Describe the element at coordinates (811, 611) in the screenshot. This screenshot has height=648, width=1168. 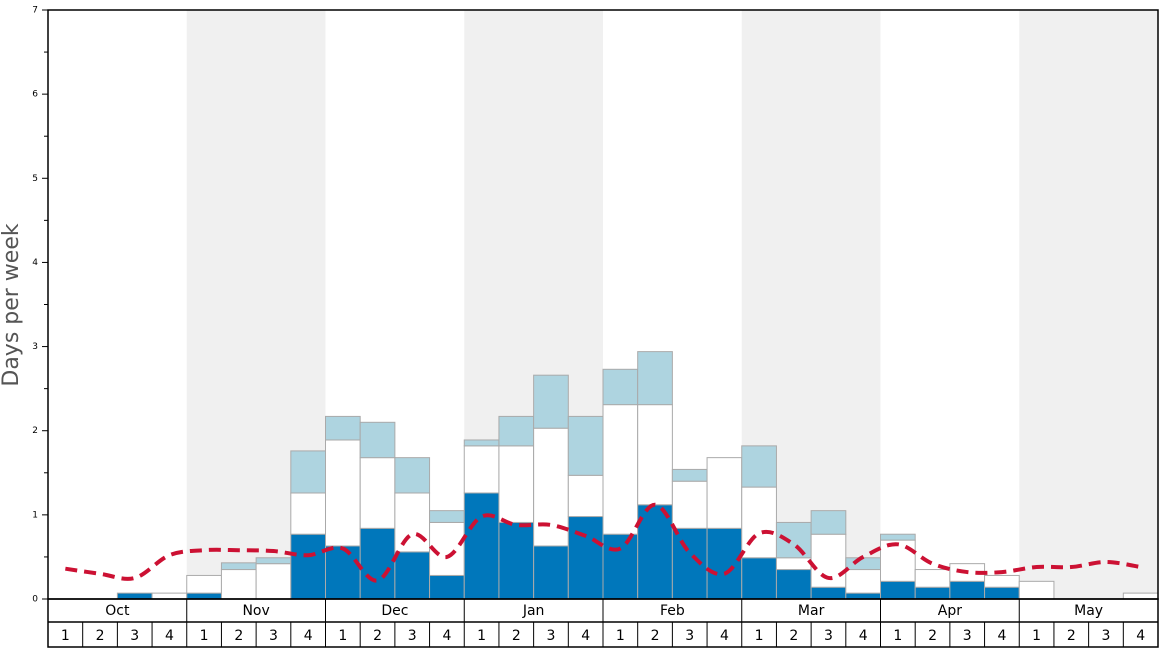
I see `month-label: Mar` at that location.